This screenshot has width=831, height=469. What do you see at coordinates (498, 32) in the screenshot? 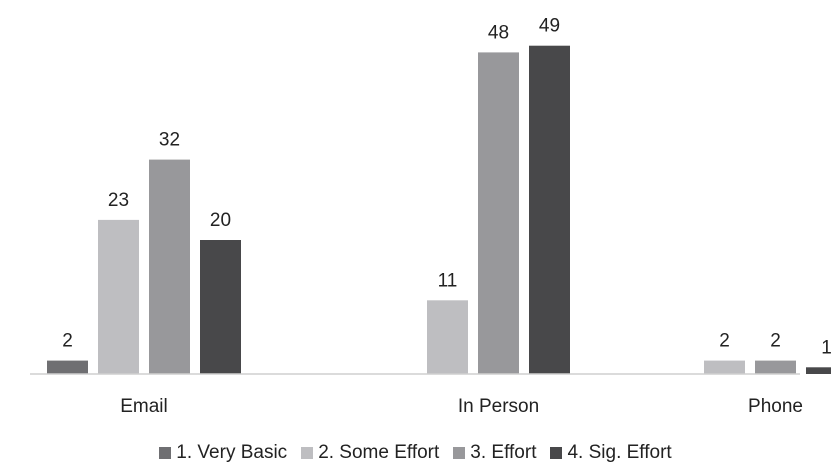
I see `data-label: 48` at bounding box center [498, 32].